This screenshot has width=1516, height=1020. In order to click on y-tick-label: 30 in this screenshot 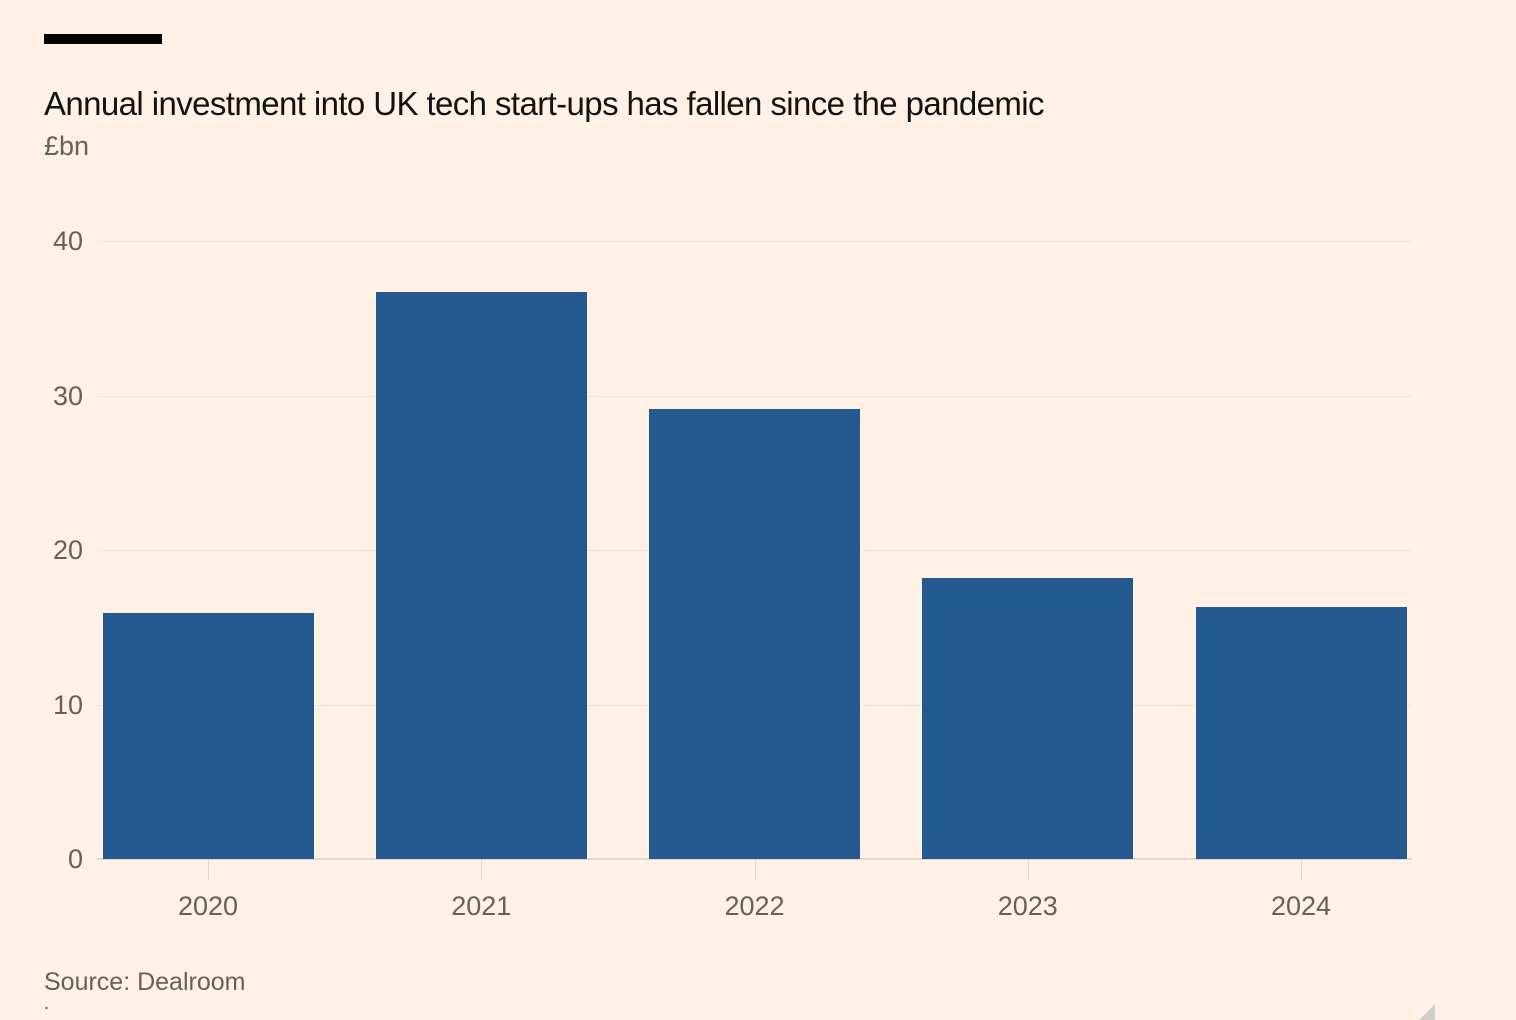, I will do `click(67, 395)`.